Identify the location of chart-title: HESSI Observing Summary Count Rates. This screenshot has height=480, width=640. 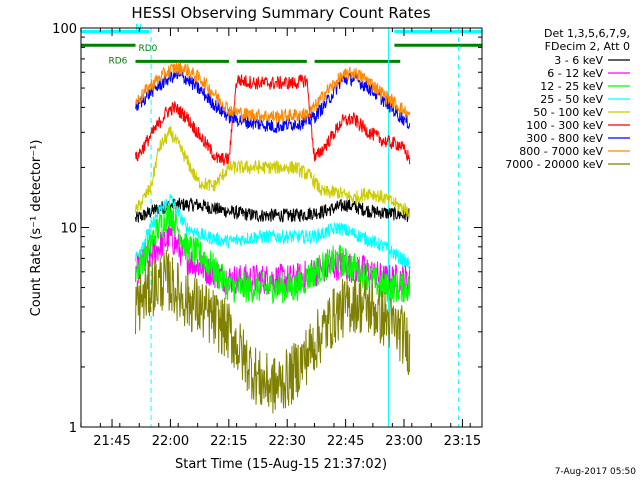
(280, 13).